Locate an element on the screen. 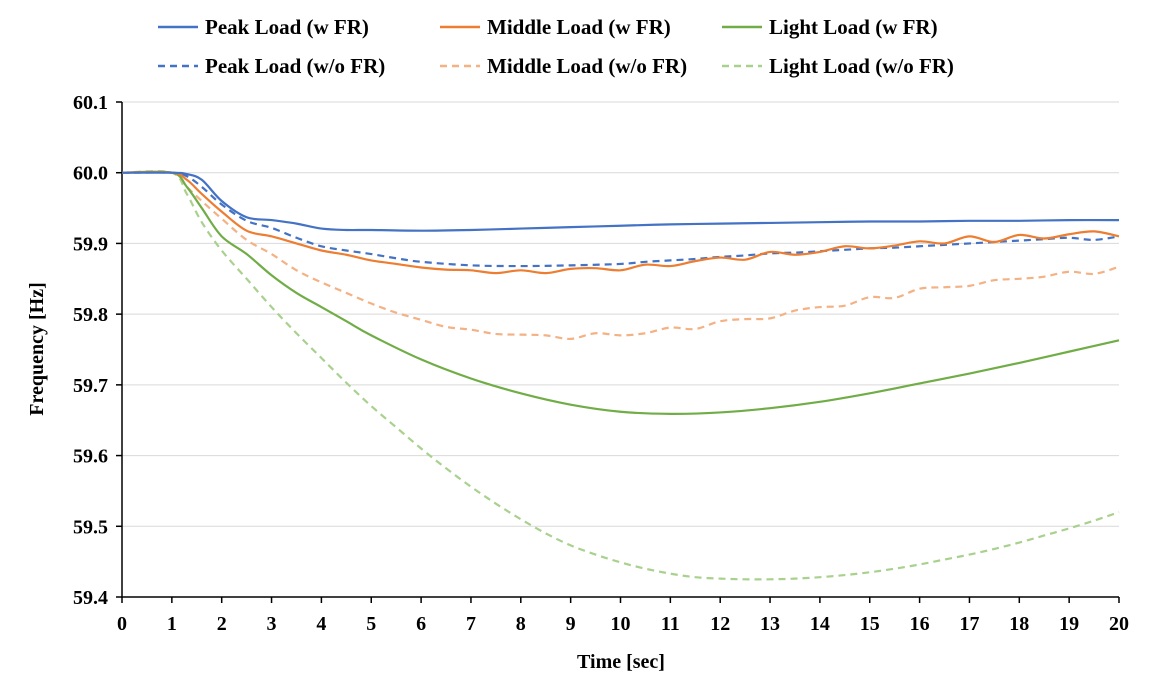 The image size is (1153, 691). x-tick-label: 7 is located at coordinates (471, 624).